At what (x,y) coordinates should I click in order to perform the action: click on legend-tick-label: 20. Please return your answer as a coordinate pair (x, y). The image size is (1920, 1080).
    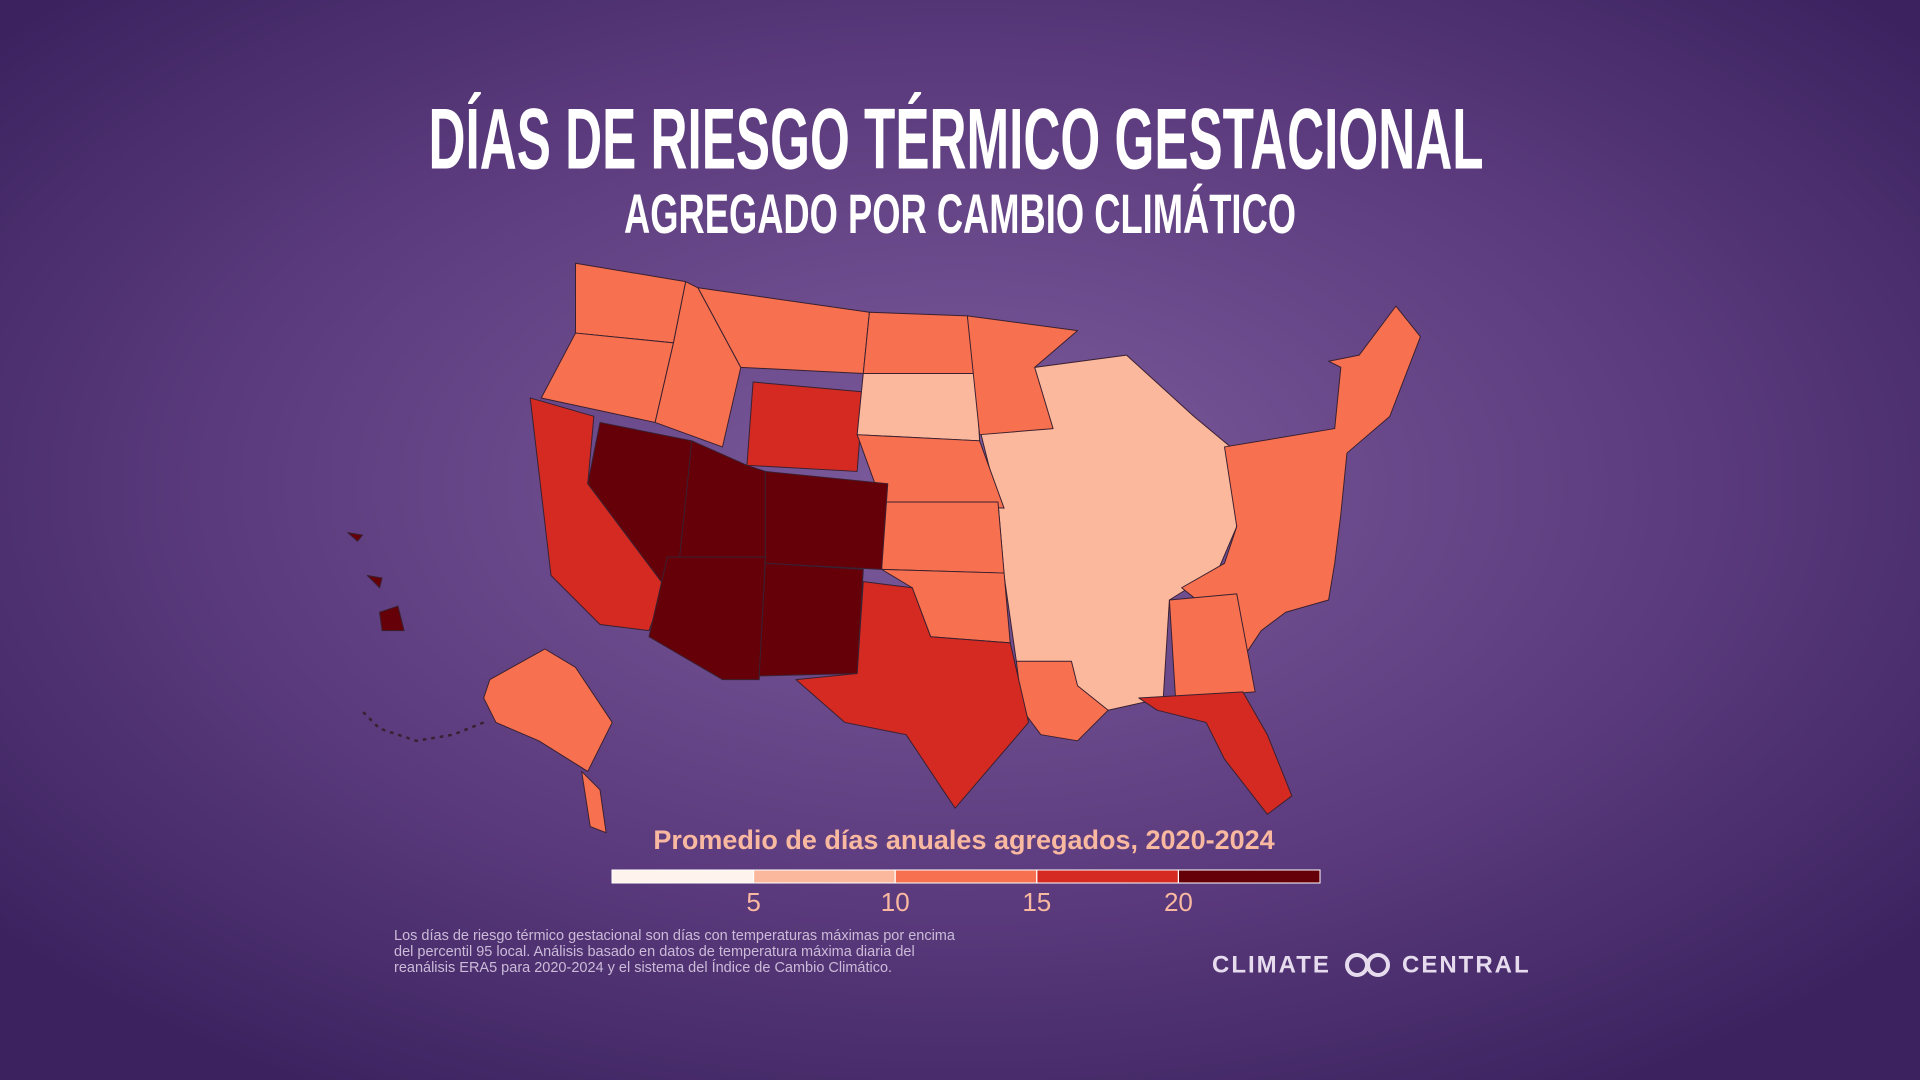
    Looking at the image, I should click on (1178, 902).